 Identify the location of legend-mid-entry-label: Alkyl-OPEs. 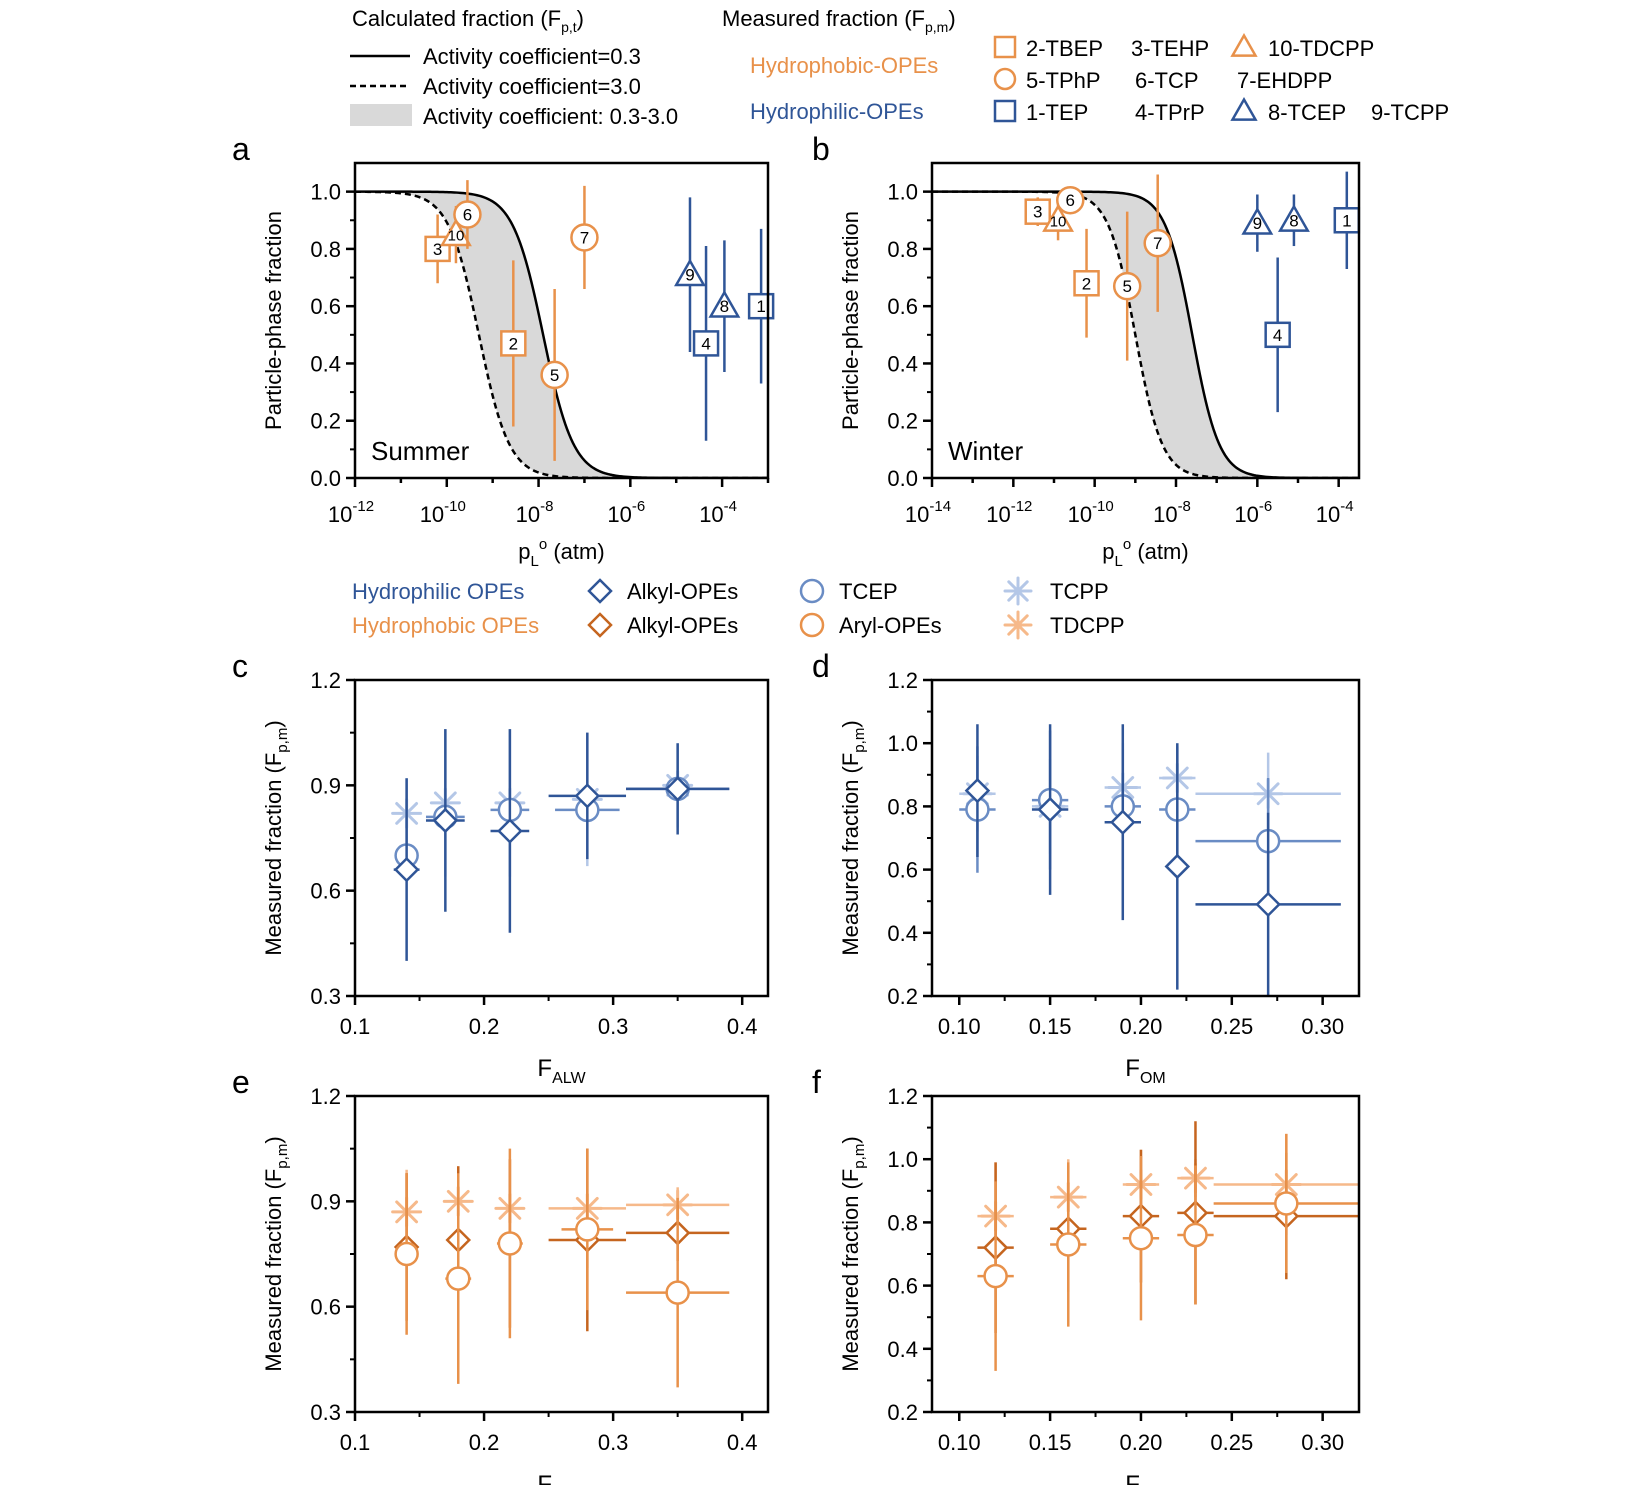
(682, 591).